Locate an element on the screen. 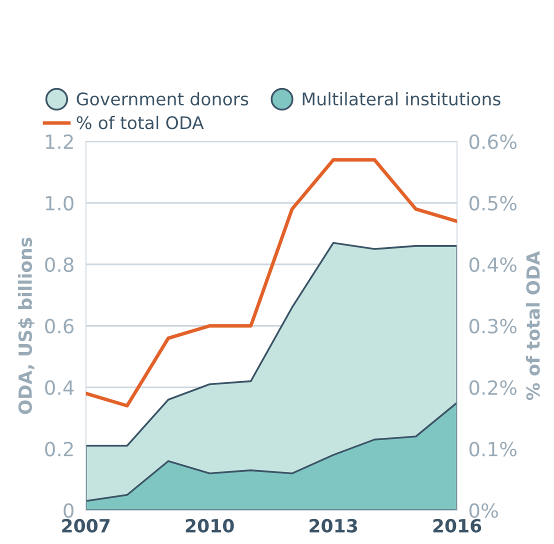 The height and width of the screenshot is (544, 554). y-tick-label: 0.2 is located at coordinates (59, 449).